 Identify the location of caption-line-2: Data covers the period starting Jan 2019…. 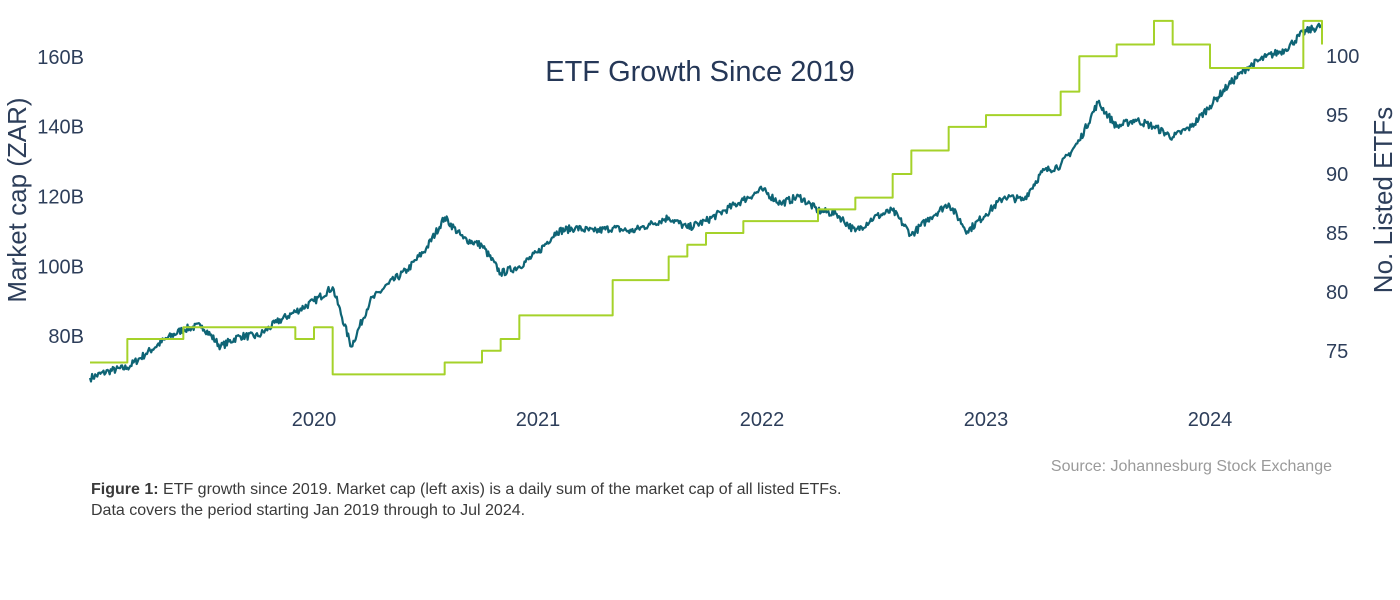
(308, 510).